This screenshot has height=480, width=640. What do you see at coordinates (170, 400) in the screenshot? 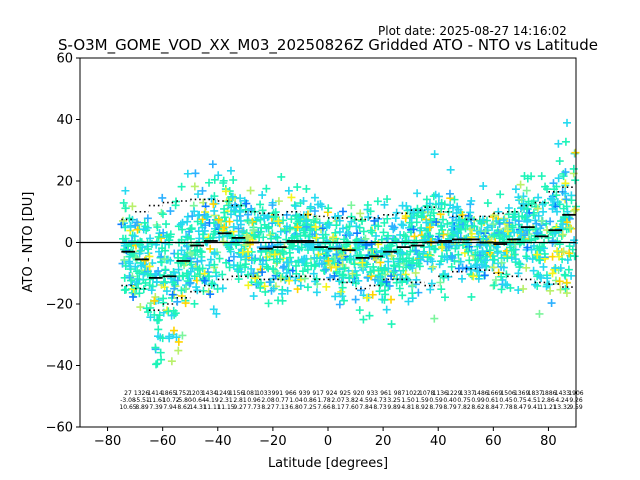
I see `bin-stat-label: -10.72` at bounding box center [170, 400].